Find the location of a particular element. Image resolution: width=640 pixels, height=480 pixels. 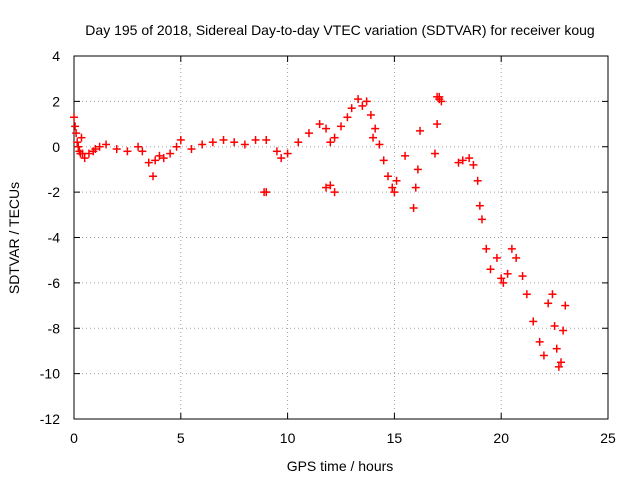

y-tick-label: -12 is located at coordinates (50, 419).